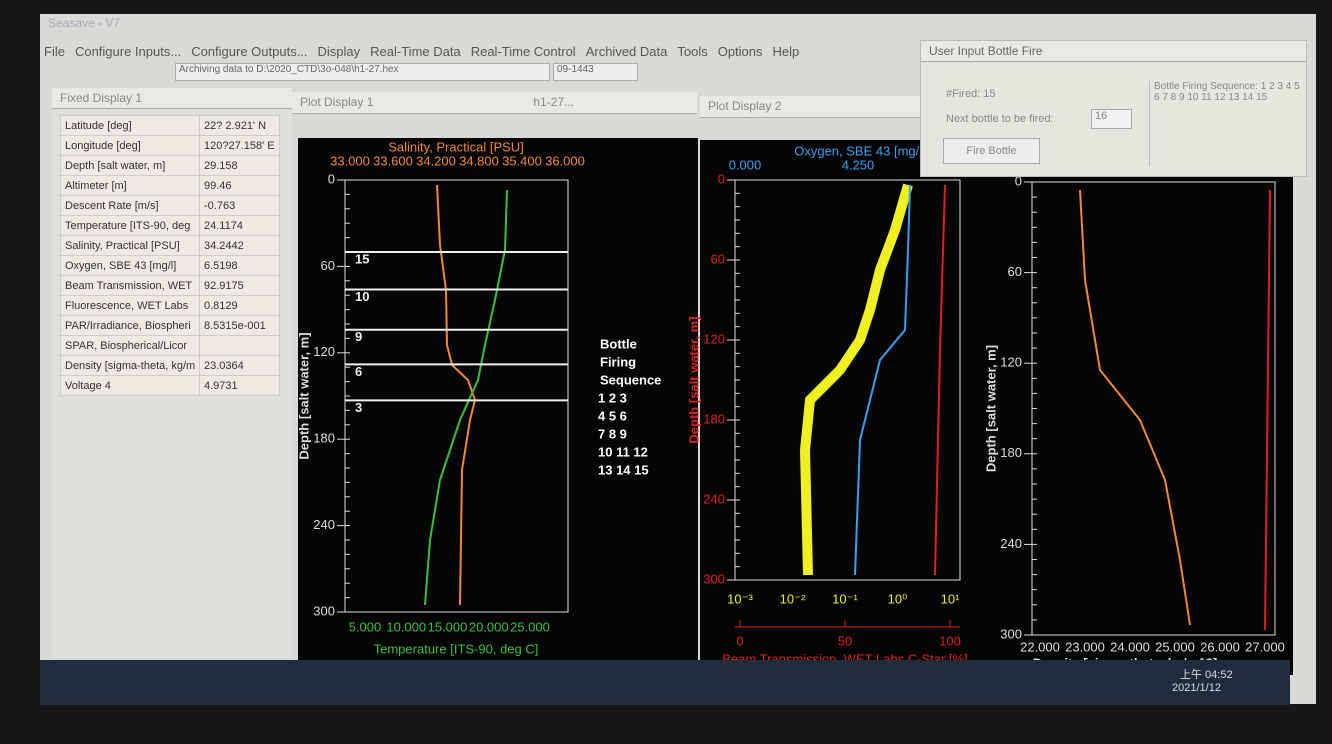 The height and width of the screenshot is (744, 1332). What do you see at coordinates (1011, 633) in the screenshot?
I see `y-tick-label: 300` at bounding box center [1011, 633].